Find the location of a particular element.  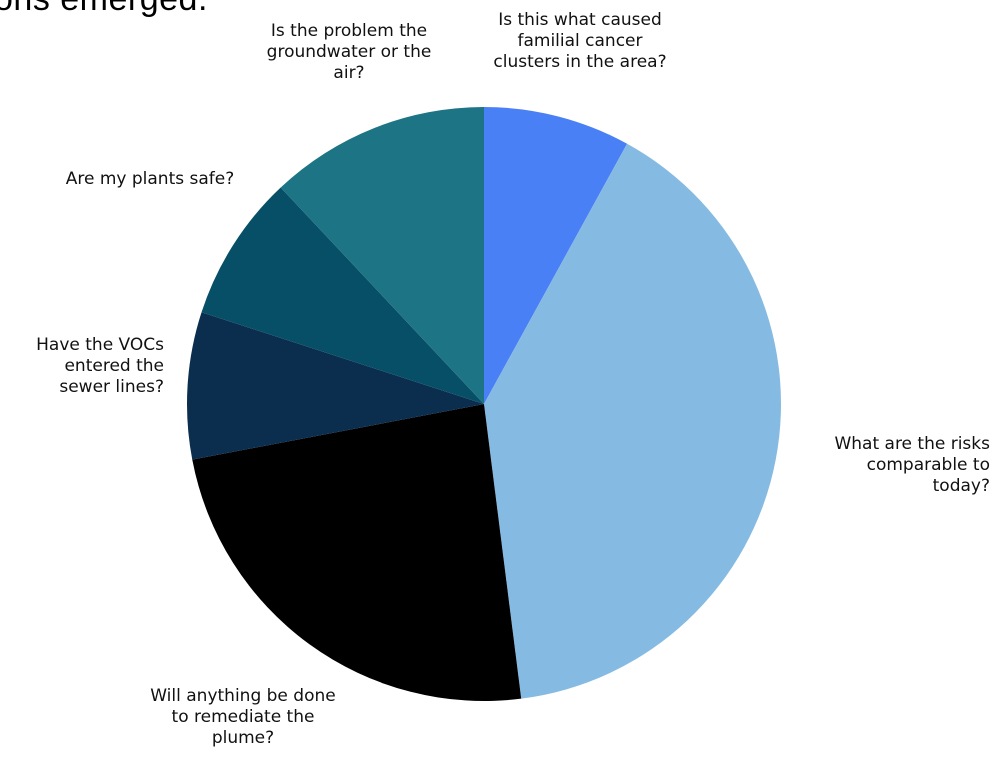

slice-label-6: Is the problem the groundwater or the air? is located at coordinates (349, 52).